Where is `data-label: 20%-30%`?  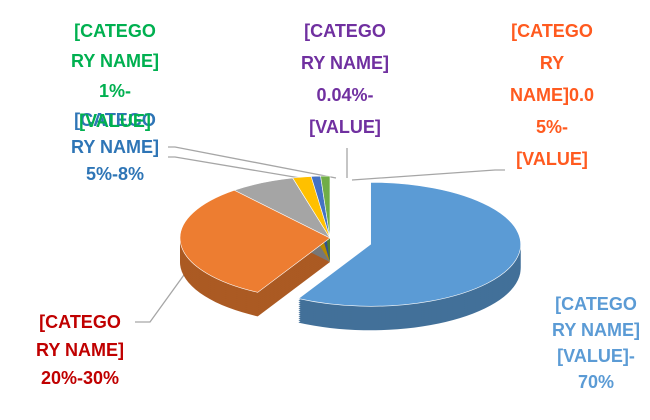
data-label: 20%-30% is located at coordinates (80, 378).